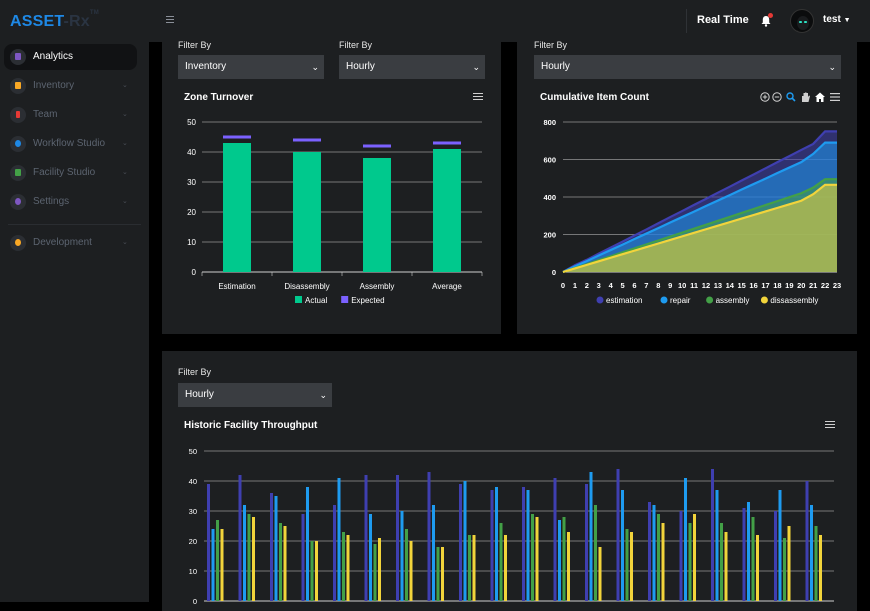 The height and width of the screenshot is (611, 870). I want to click on app-logo: ASSET-RxTM, so click(54, 20).